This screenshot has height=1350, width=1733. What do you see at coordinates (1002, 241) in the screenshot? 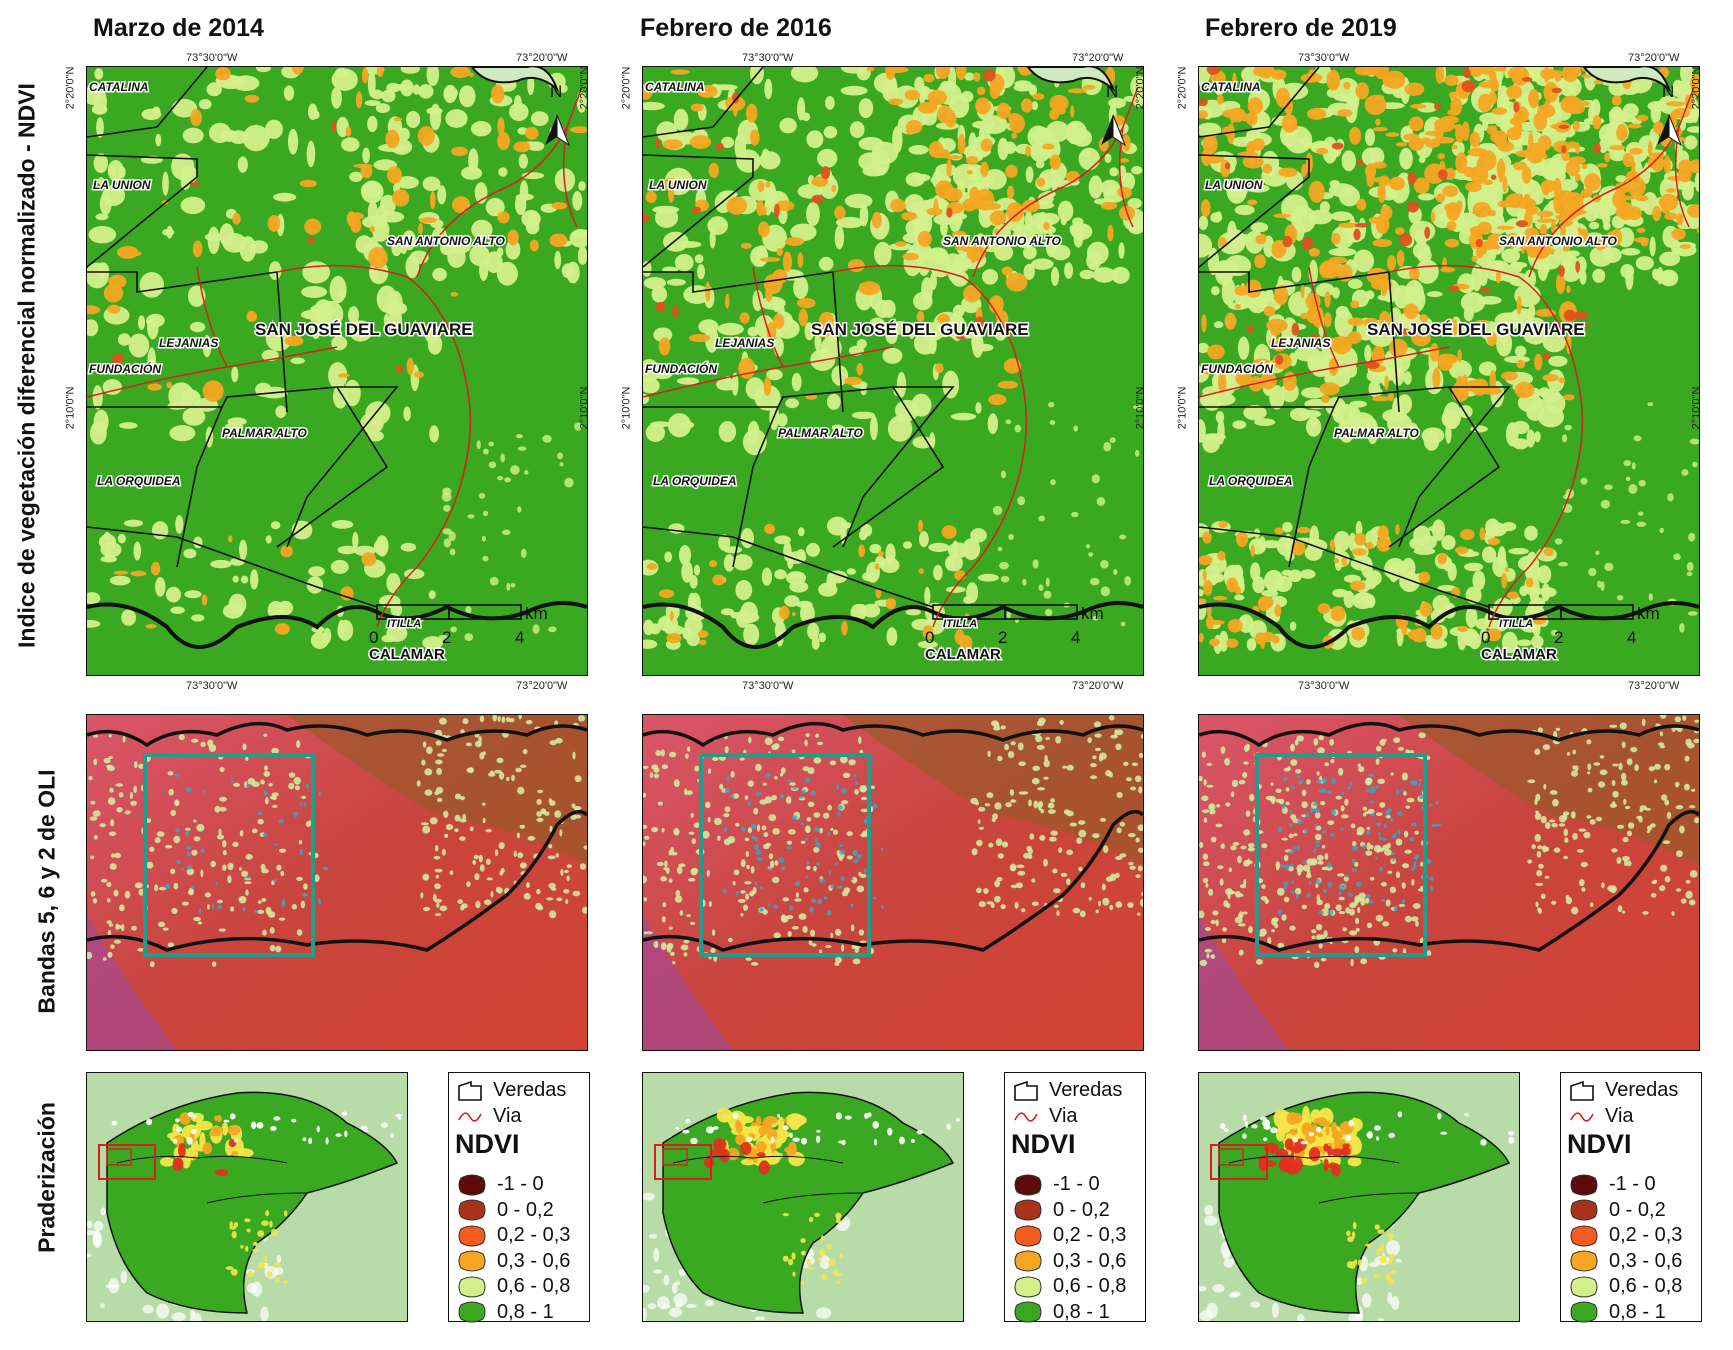
I see `place-san-antonio-alto: SAN ANTONIO ALTO` at bounding box center [1002, 241].